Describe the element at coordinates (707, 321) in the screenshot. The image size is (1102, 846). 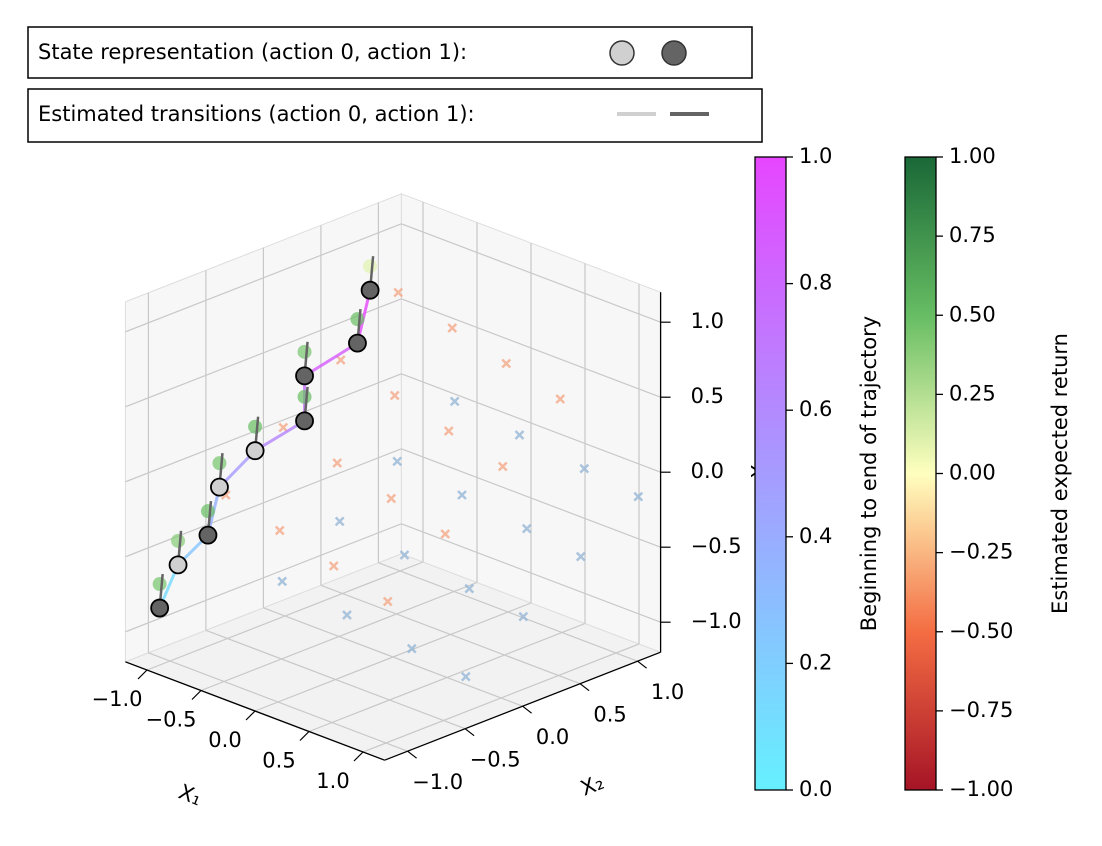
I see `z-tick-label: 1.0` at that location.